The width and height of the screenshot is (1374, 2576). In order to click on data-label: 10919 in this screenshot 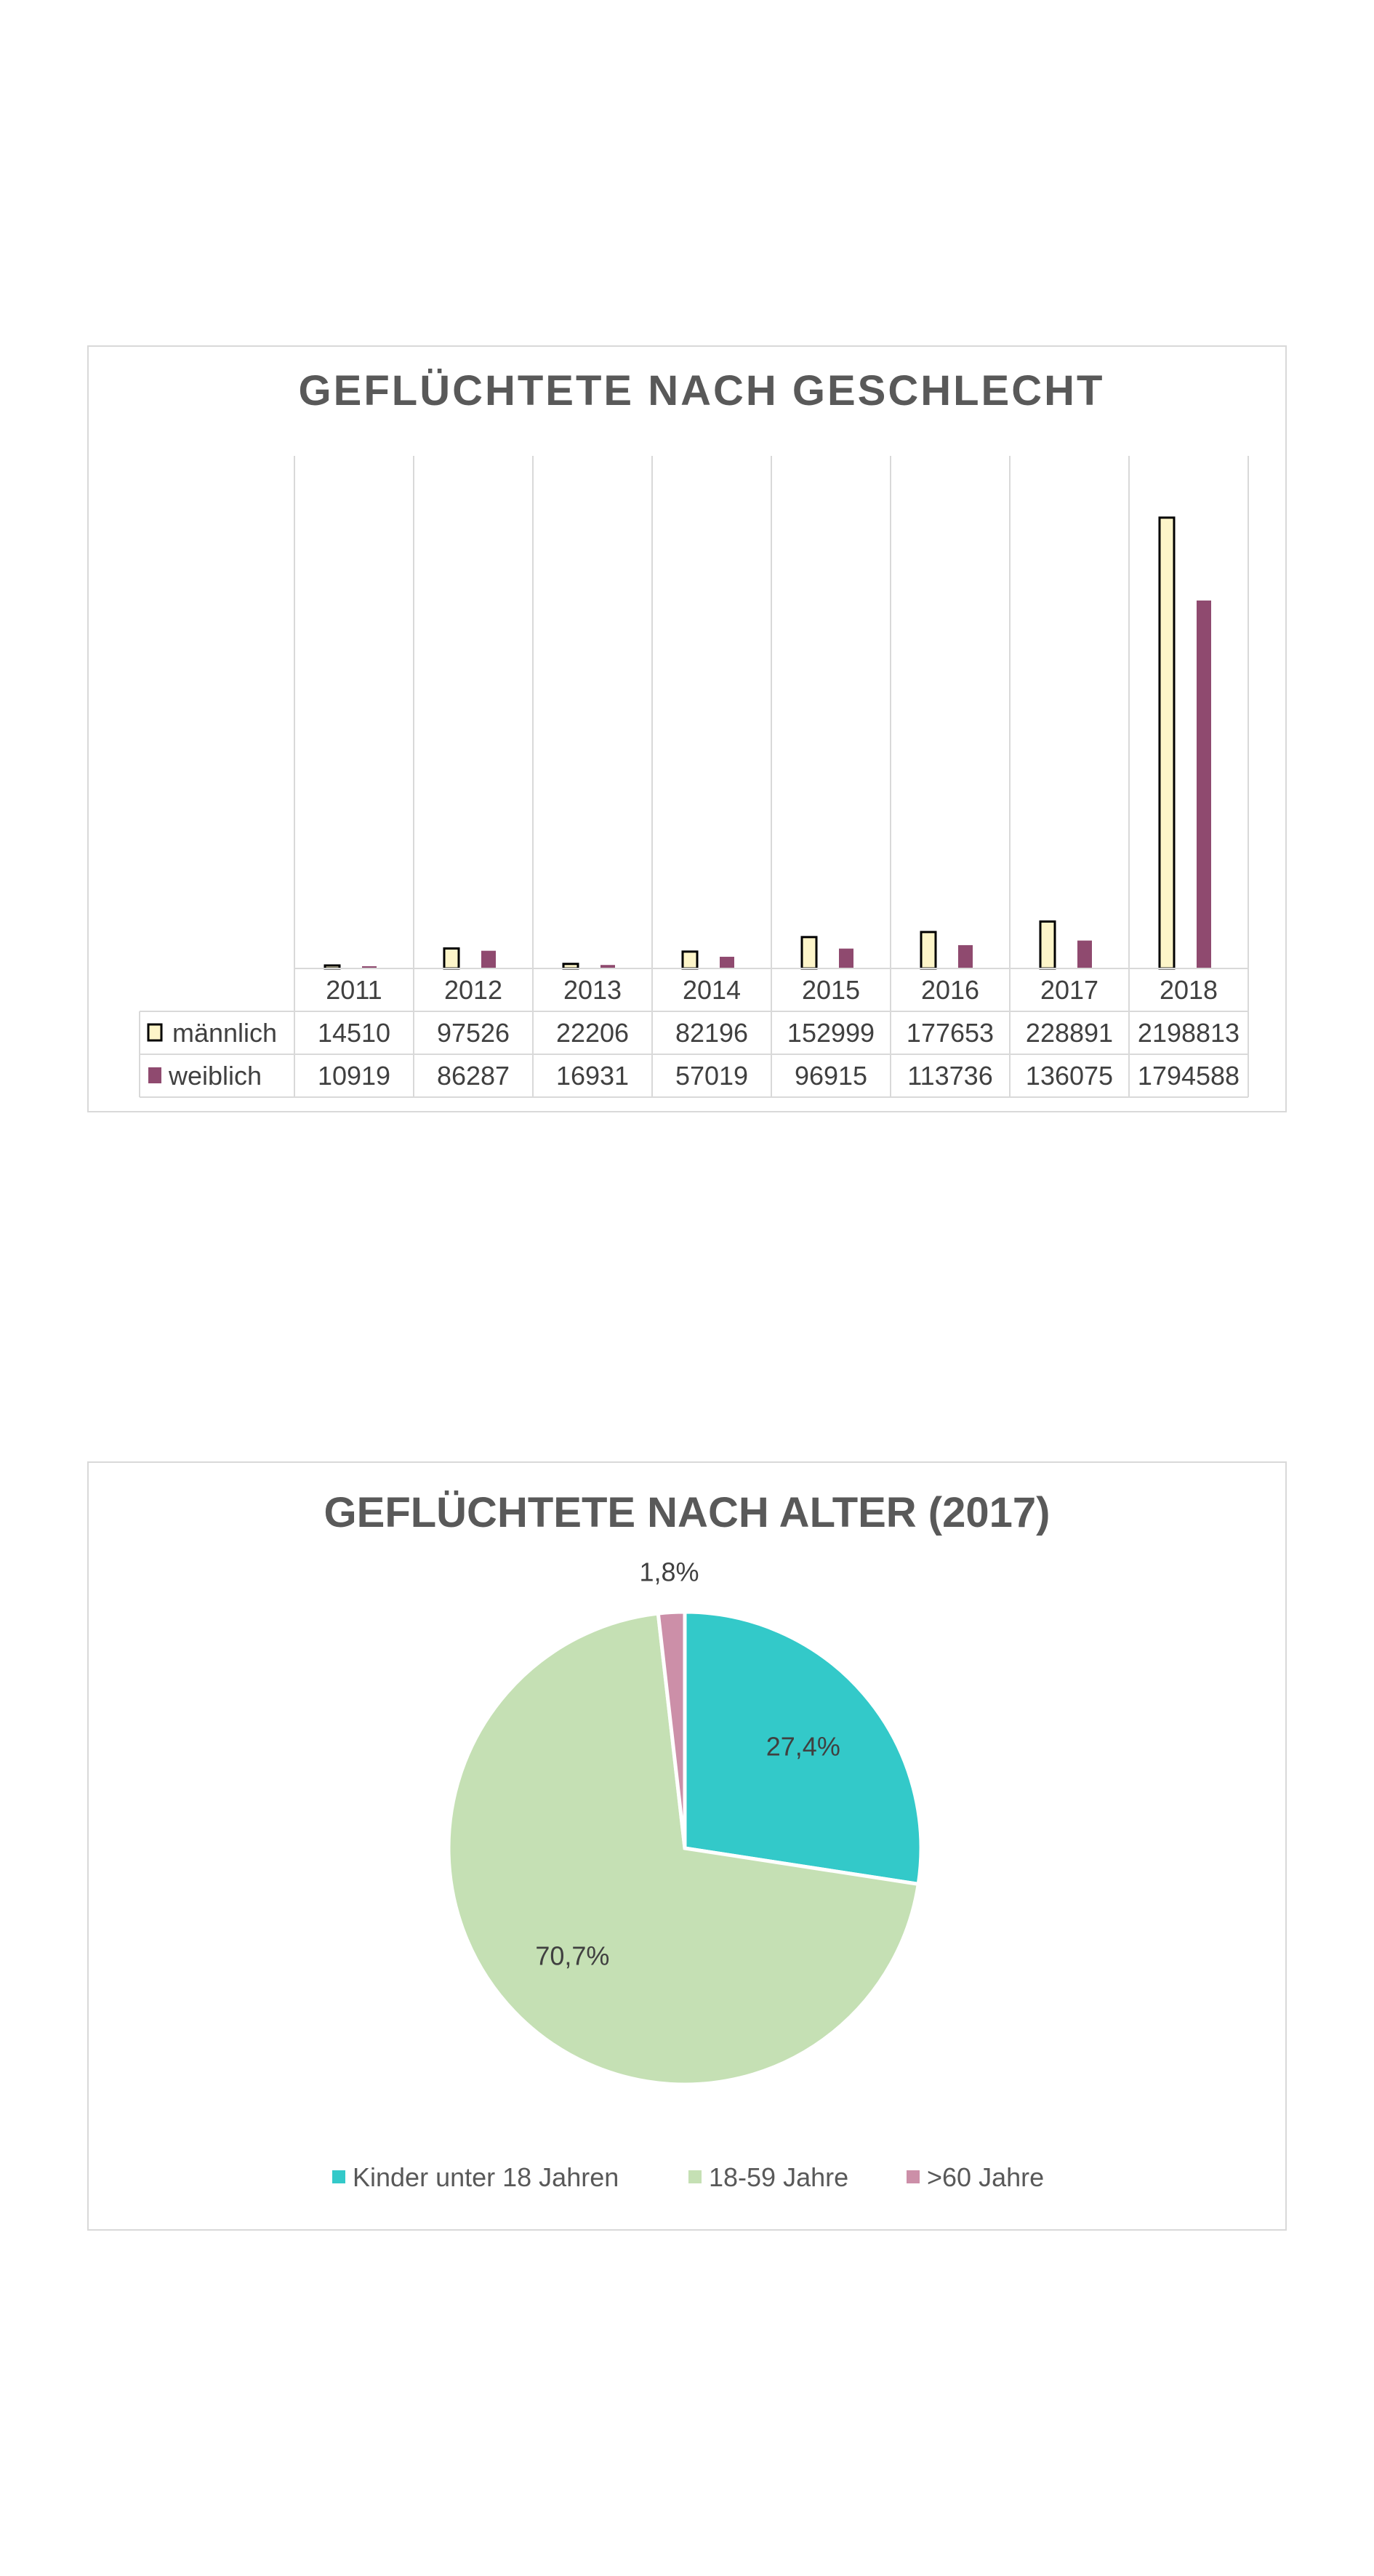, I will do `click(354, 1076)`.